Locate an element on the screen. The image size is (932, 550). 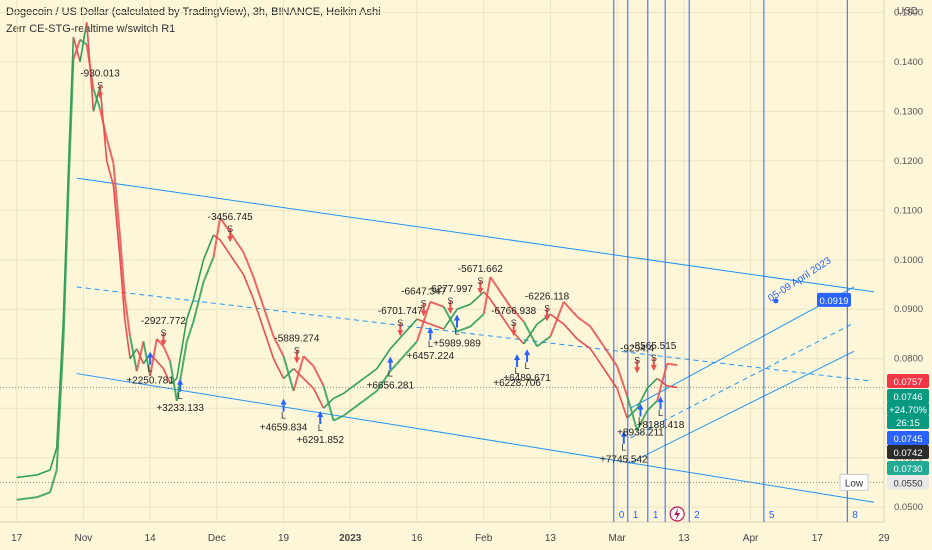
signal-label: -2927.772 is located at coordinates (163, 321).